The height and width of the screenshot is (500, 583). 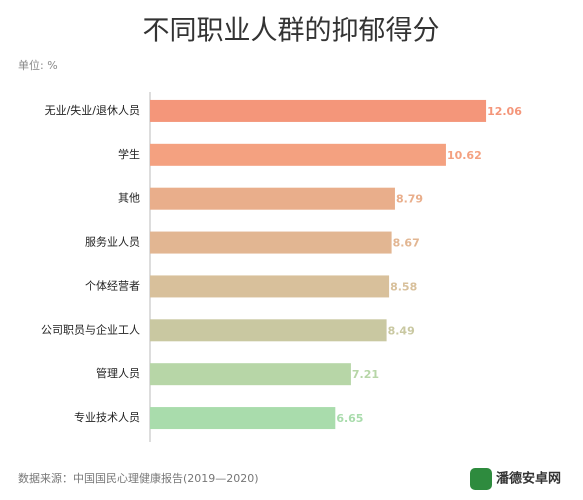 What do you see at coordinates (464, 155) in the screenshot?
I see `value-label: 10.62` at bounding box center [464, 155].